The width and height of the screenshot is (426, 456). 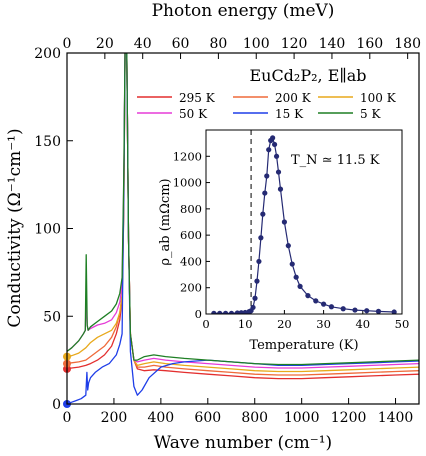 What do you see at coordinates (378, 98) in the screenshot?
I see `legend-label-2: 100 K` at bounding box center [378, 98].